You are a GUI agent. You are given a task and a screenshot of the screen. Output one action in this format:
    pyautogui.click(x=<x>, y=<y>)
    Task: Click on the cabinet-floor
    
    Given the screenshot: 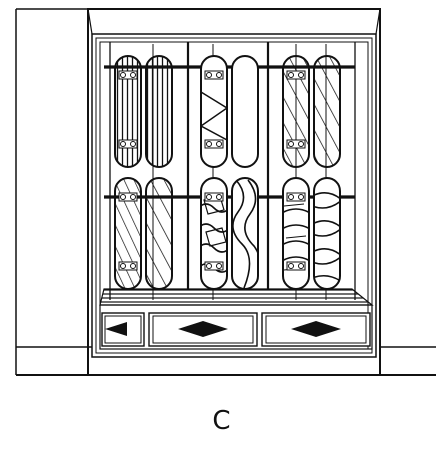 What is the action you would take?
    pyautogui.click(x=236, y=319)
    